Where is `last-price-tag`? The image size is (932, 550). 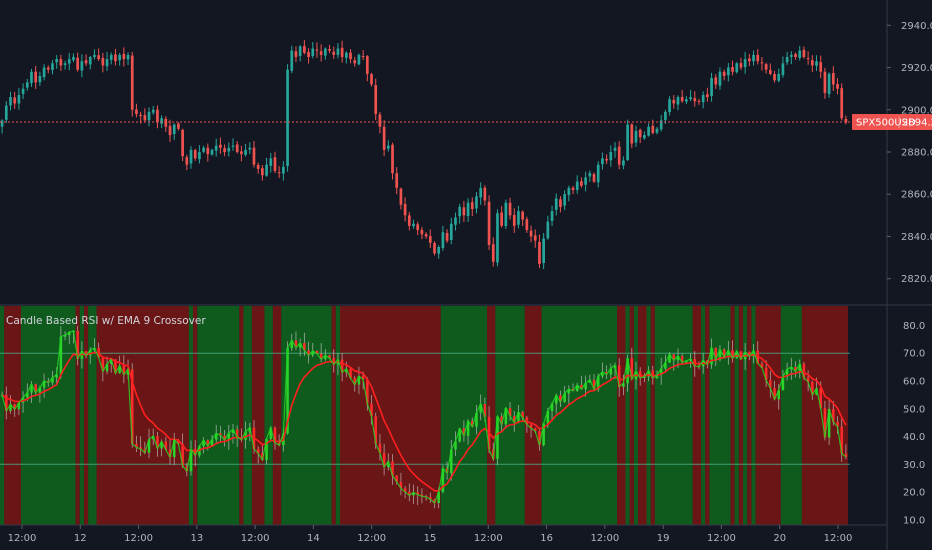
last-price-tag is located at coordinates (892, 122).